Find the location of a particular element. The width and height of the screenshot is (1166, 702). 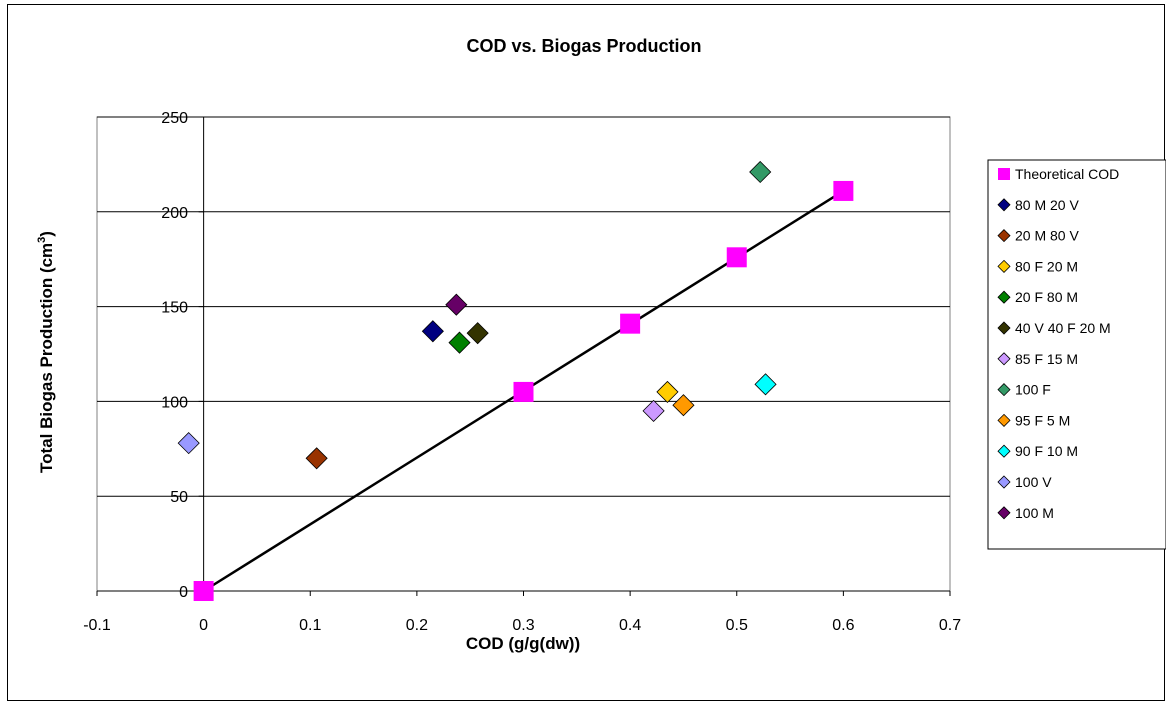

legend-label: 95 F 5 M is located at coordinates (1042, 420).